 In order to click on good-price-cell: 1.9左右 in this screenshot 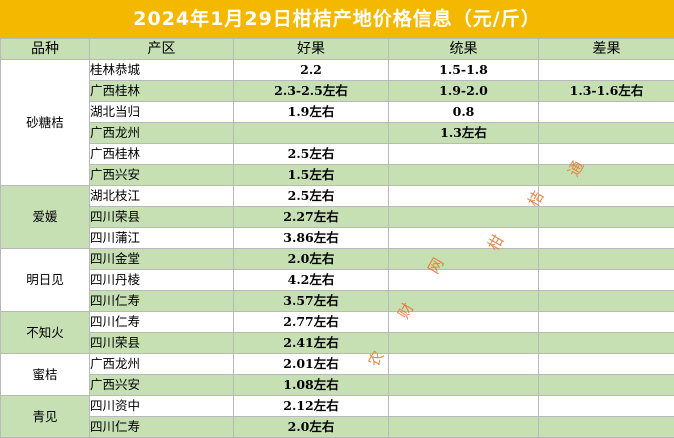, I will do `click(311, 112)`.